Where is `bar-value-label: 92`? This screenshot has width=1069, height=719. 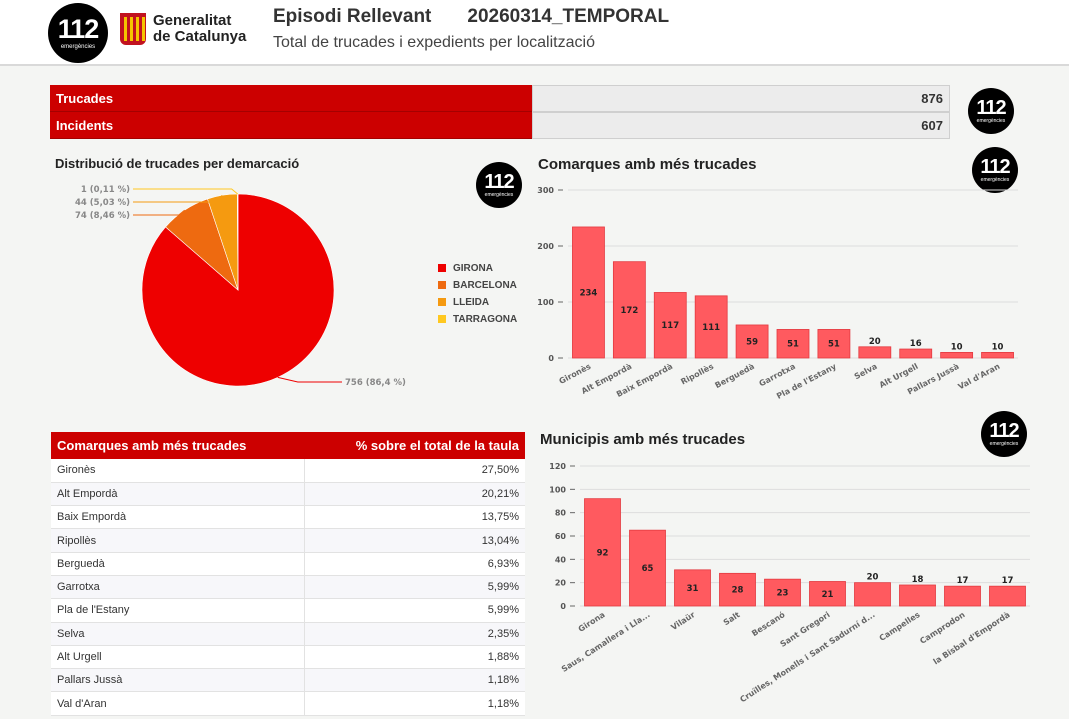
bar-value-label: 92 is located at coordinates (603, 553).